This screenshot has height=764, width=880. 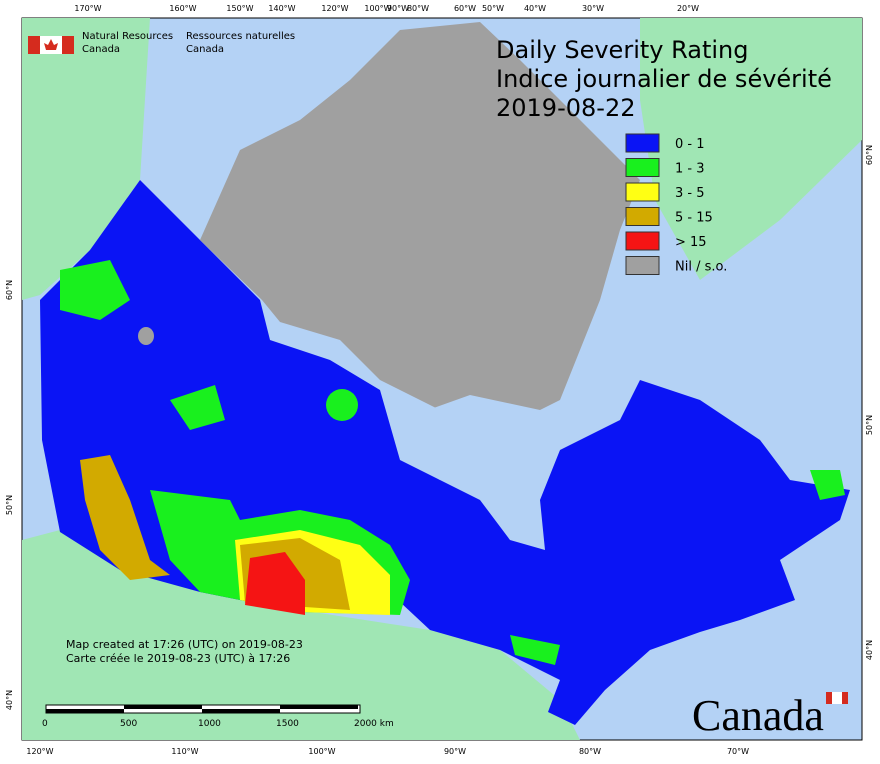 What do you see at coordinates (287, 724) in the screenshot?
I see `scale-label: 1500` at bounding box center [287, 724].